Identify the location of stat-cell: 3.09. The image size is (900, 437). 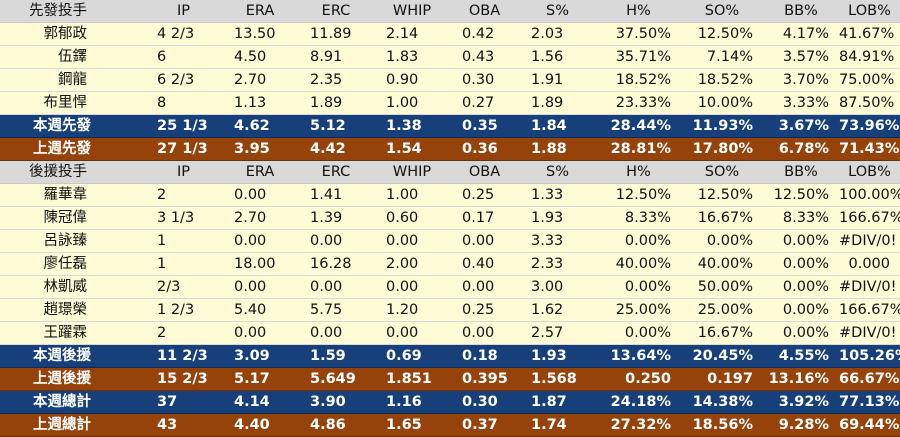
(260, 356).